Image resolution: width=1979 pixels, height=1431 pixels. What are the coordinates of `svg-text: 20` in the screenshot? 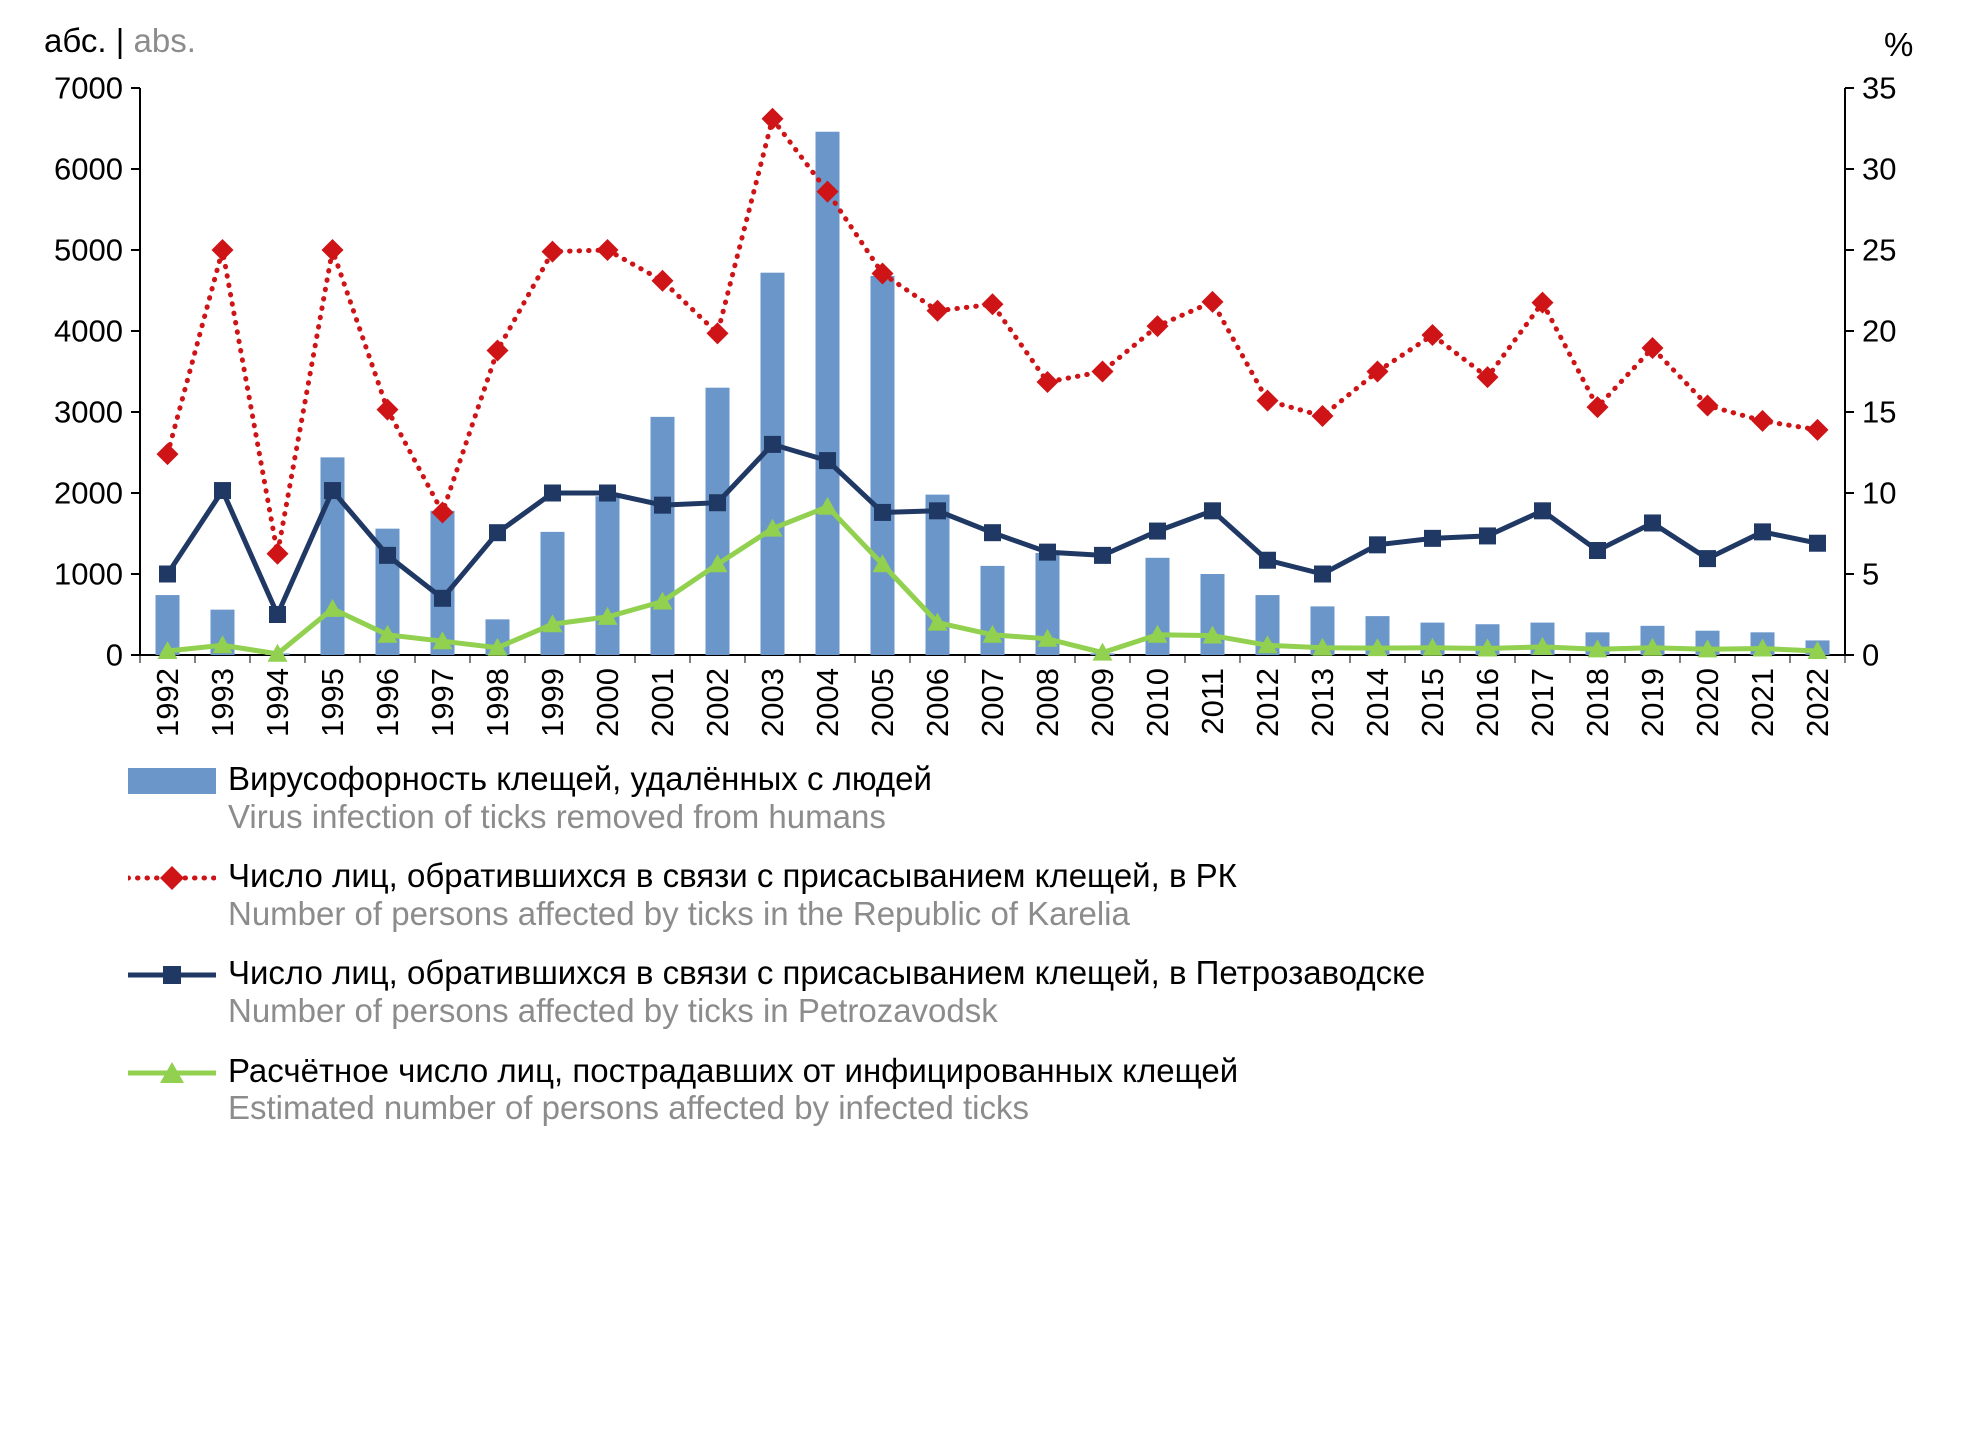 It's located at (1879, 331).